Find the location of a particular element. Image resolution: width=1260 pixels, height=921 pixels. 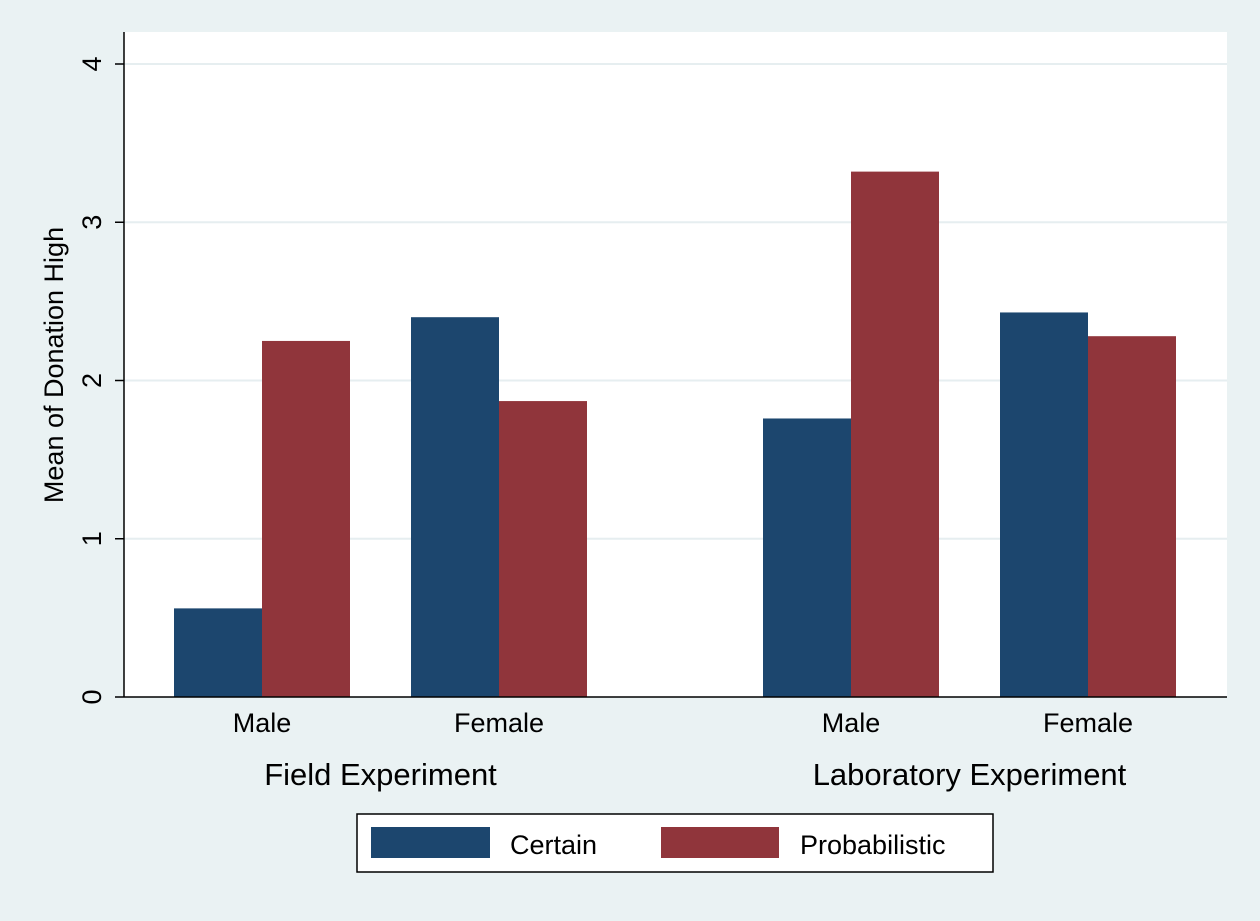

bar-field-male-certain is located at coordinates (218, 652).